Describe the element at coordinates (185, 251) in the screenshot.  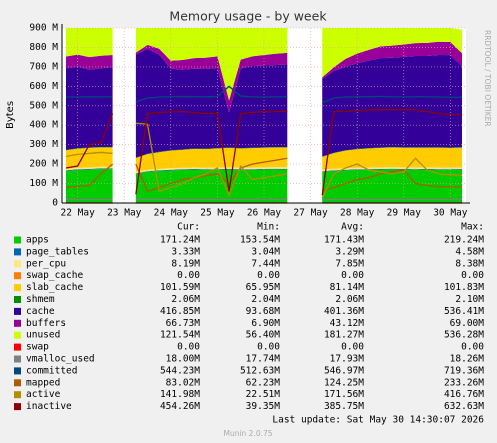
I see `legend-stat: 3.33M` at that location.